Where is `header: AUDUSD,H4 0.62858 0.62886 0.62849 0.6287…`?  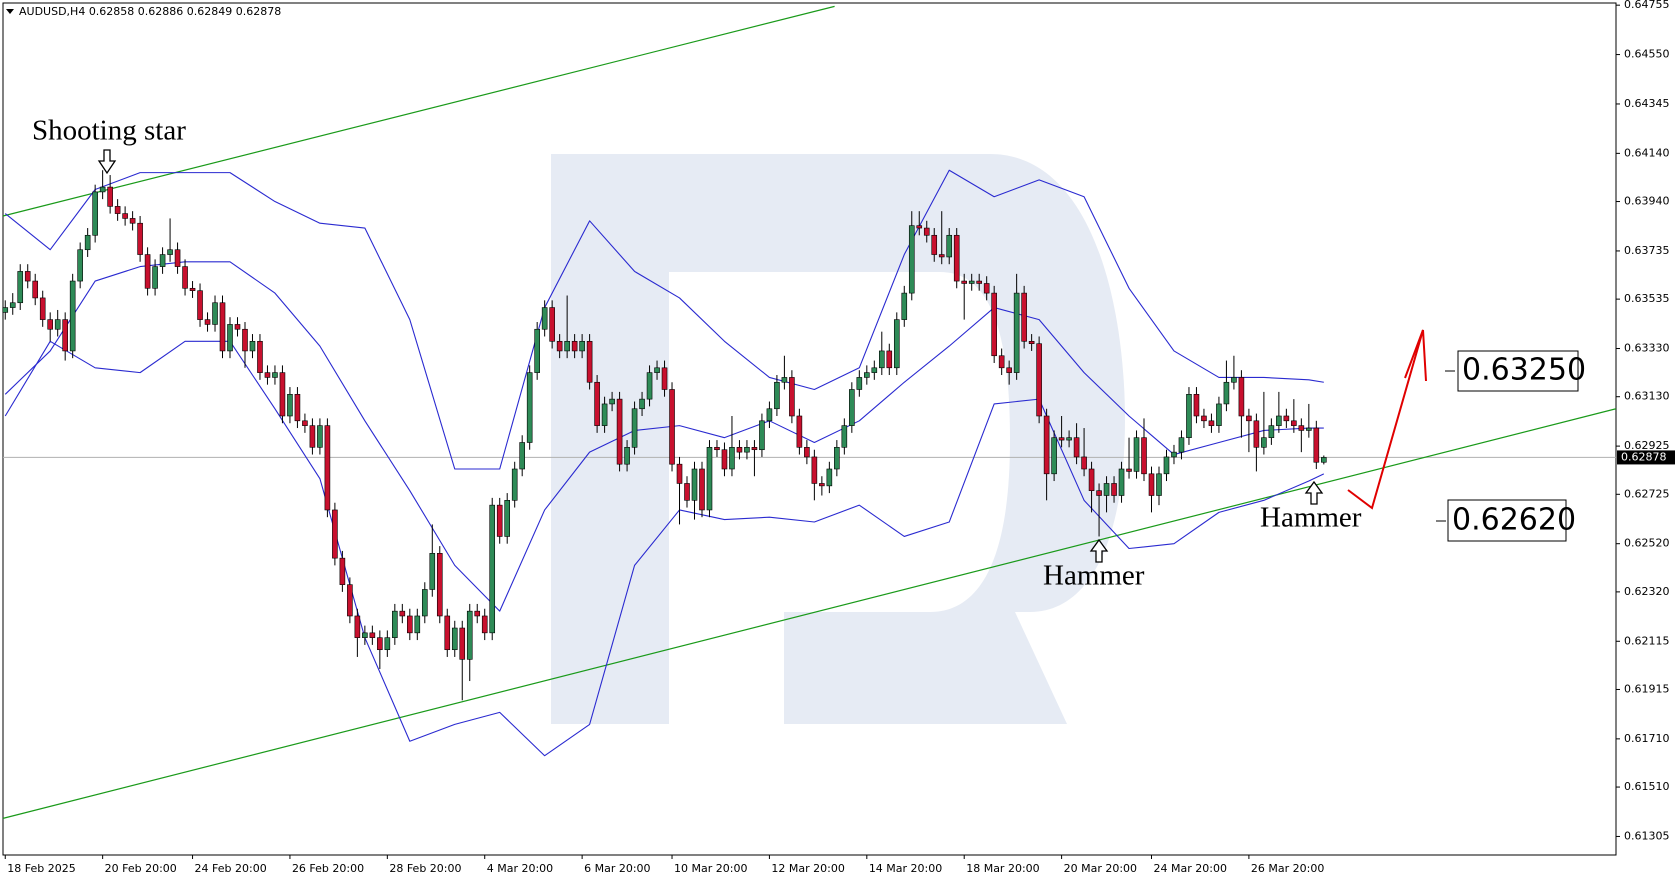 header: AUDUSD,H4 0.62858 0.62886 0.62849 0.6287… is located at coordinates (150, 11).